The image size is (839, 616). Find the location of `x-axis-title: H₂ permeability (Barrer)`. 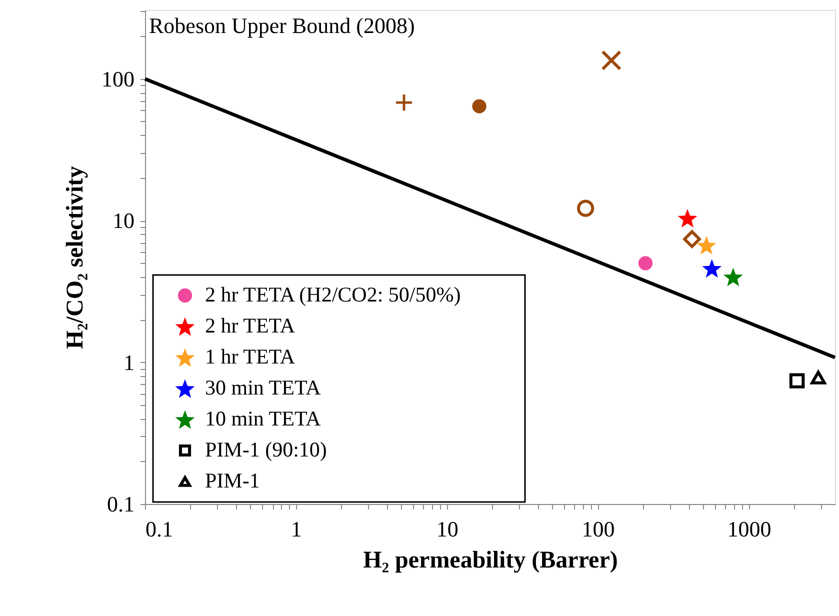

x-axis-title: H₂ permeability (Barrer) is located at coordinates (490, 561).